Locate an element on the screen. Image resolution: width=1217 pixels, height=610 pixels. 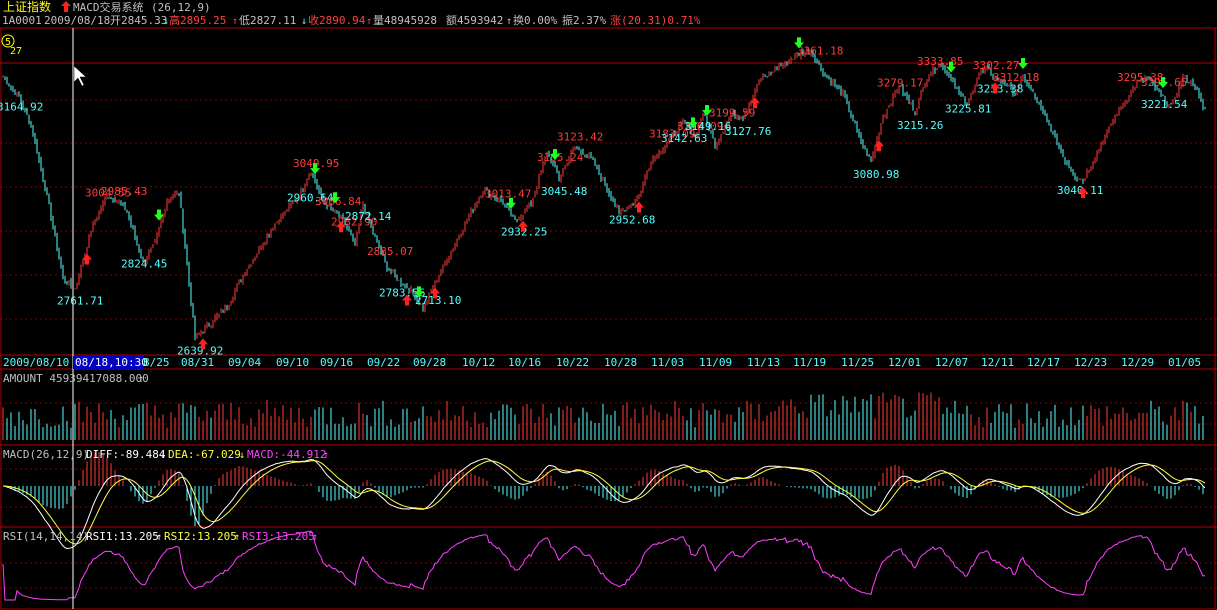
indicator-params: (26,12,9) is located at coordinates (181, 7).